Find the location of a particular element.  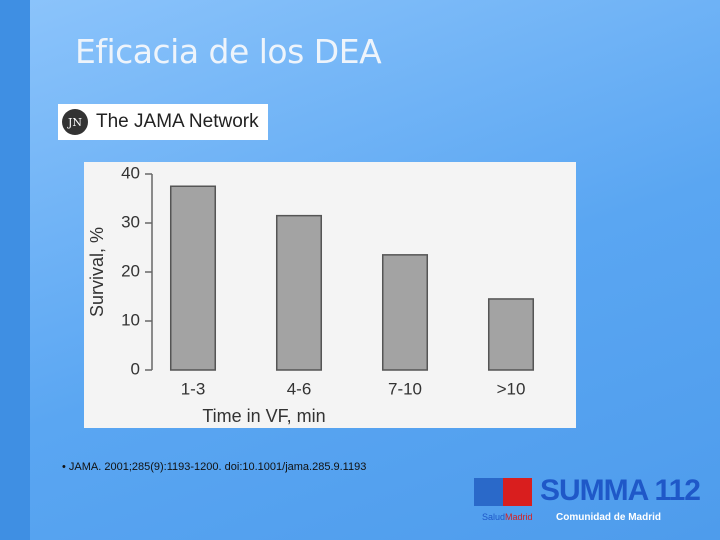

x-tick-label: >10 is located at coordinates (511, 388).